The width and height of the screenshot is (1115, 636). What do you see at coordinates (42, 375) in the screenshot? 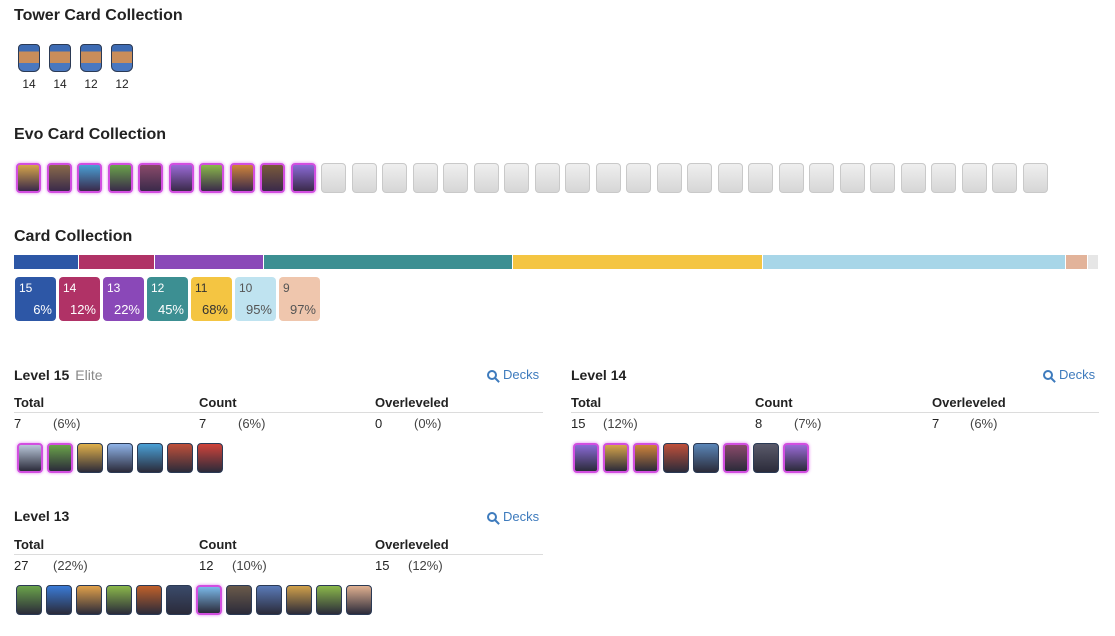
I see `level-15-label: Level 15` at bounding box center [42, 375].